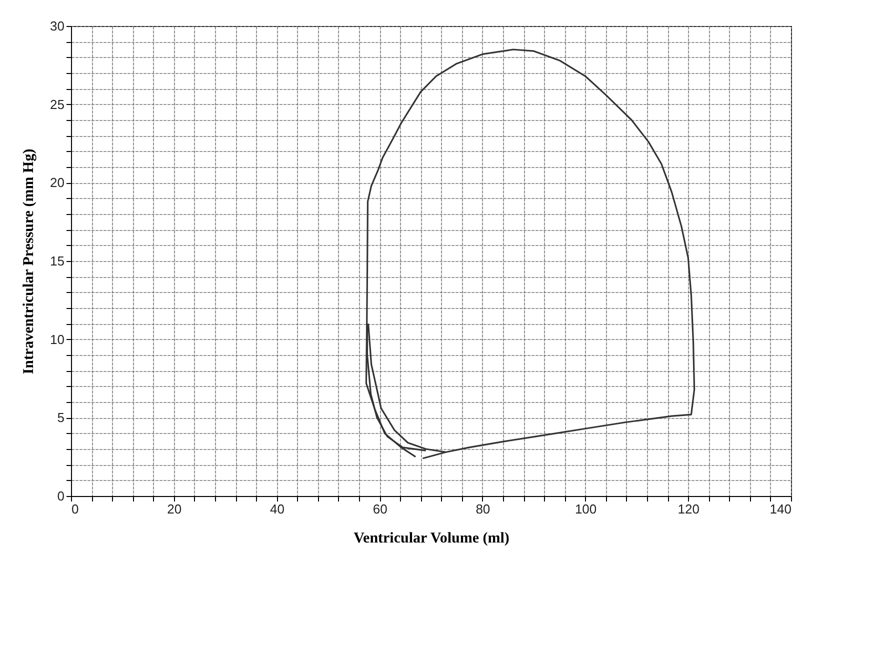 The width and height of the screenshot is (882, 654). What do you see at coordinates (483, 509) in the screenshot?
I see `x-tick-label: 80` at bounding box center [483, 509].